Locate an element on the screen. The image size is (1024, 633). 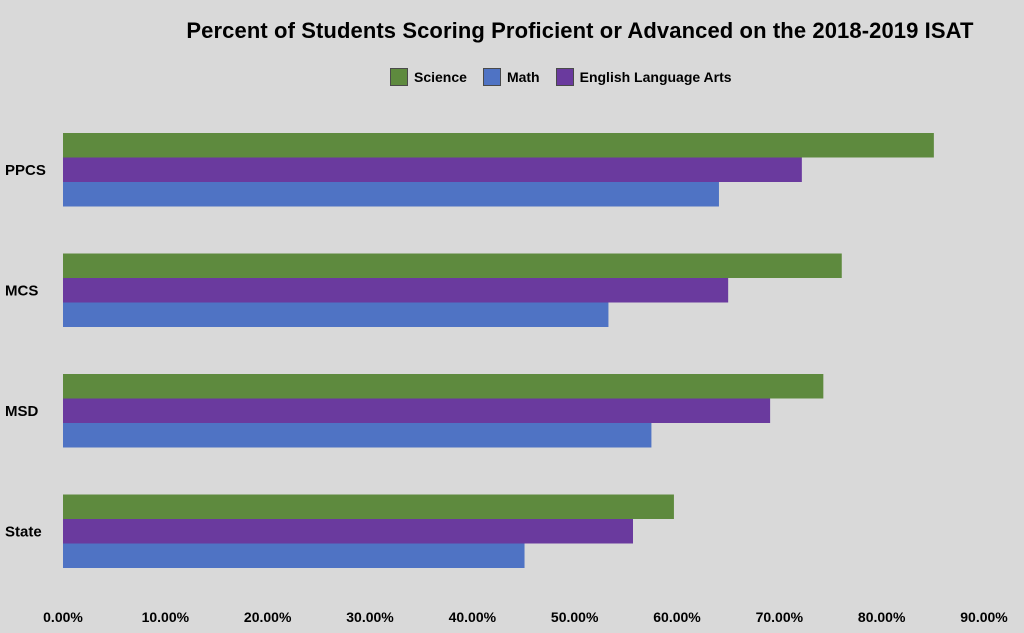
bar-mcs-math is located at coordinates (336, 314).